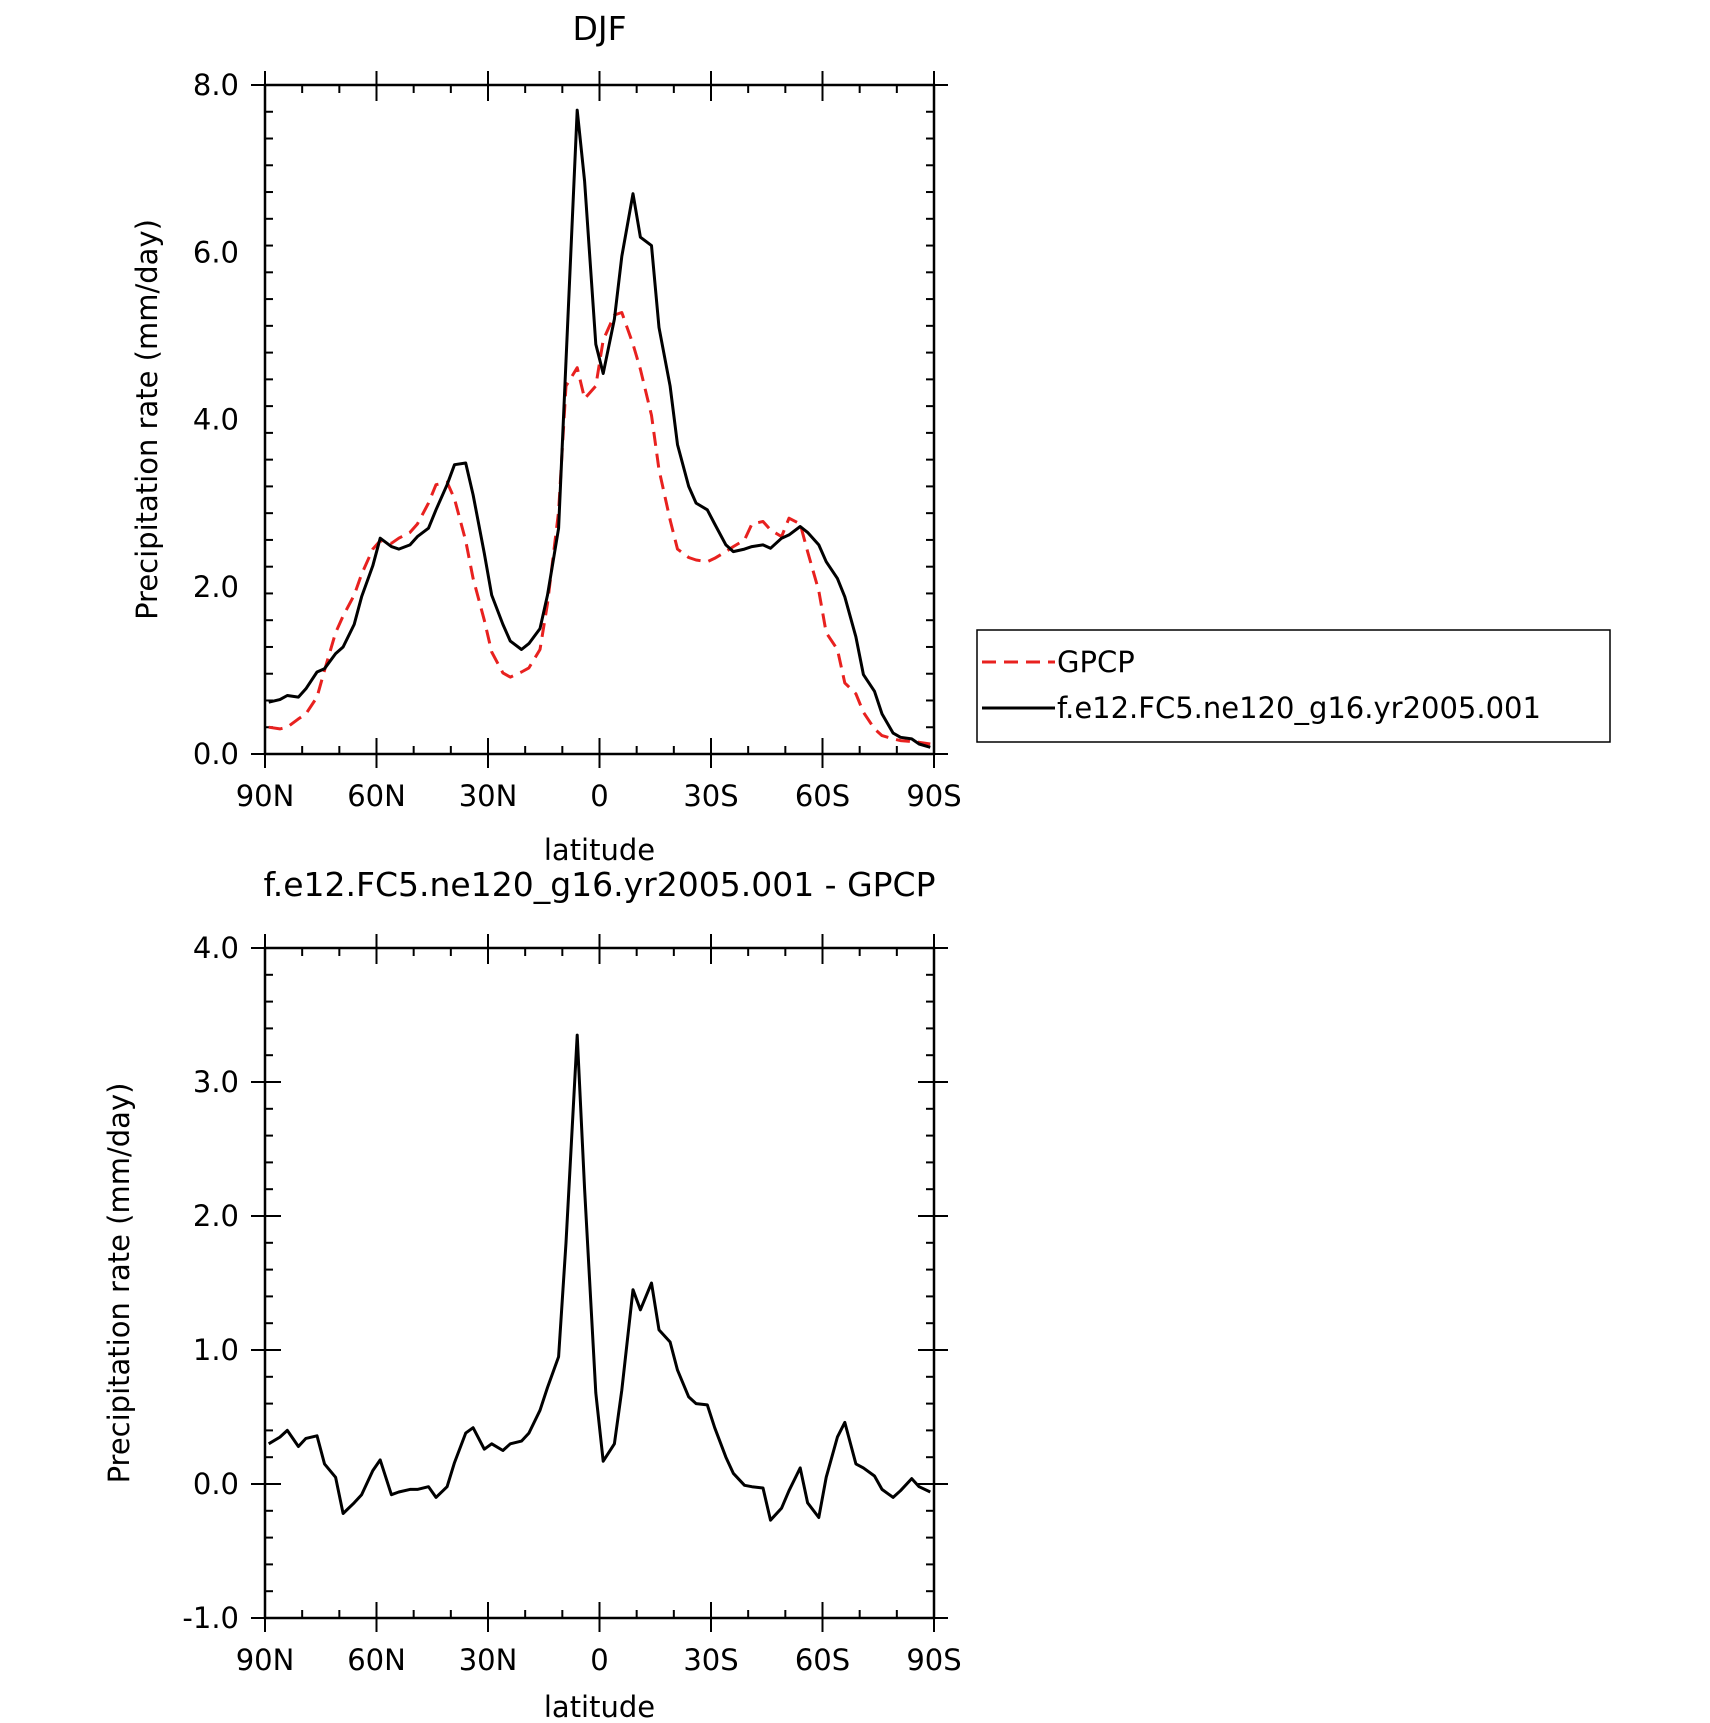  I want to click on y-tick-label: 3.0, so click(216, 1082).